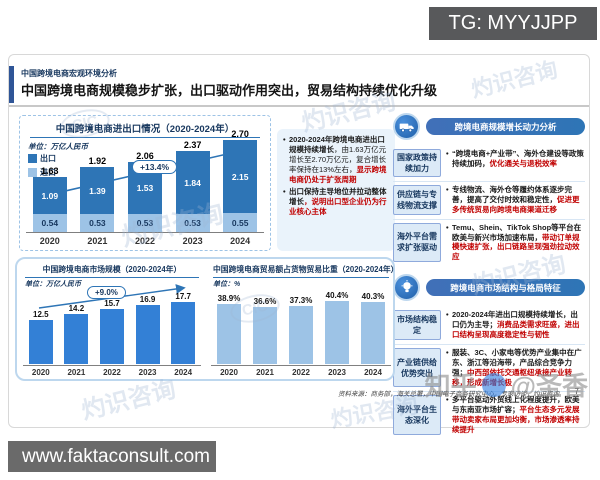 The height and width of the screenshot is (480, 600). What do you see at coordinates (417, 163) in the screenshot?
I see `row-label: 国家政策持续加力` at bounding box center [417, 163].